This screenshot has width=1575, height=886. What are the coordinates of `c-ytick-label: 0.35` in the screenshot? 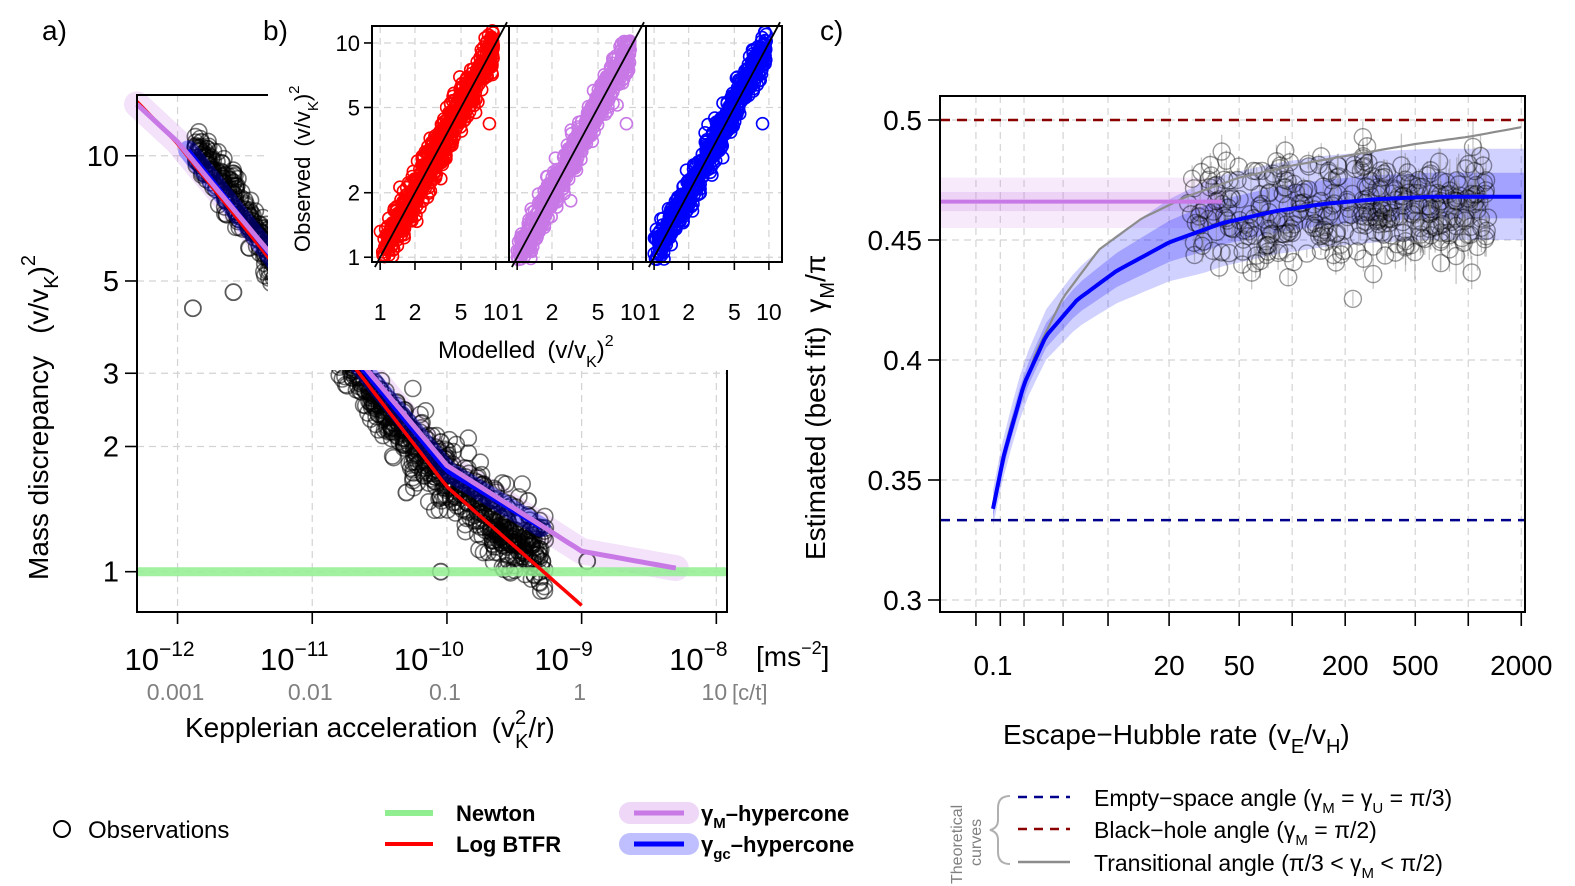 It's located at (895, 480).